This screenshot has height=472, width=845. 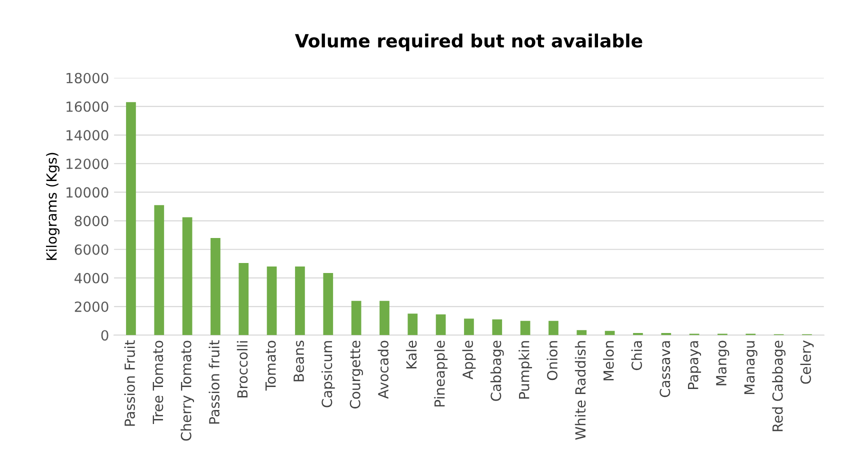 What do you see at coordinates (807, 362) in the screenshot?
I see `x-tick-label: Celery` at bounding box center [807, 362].